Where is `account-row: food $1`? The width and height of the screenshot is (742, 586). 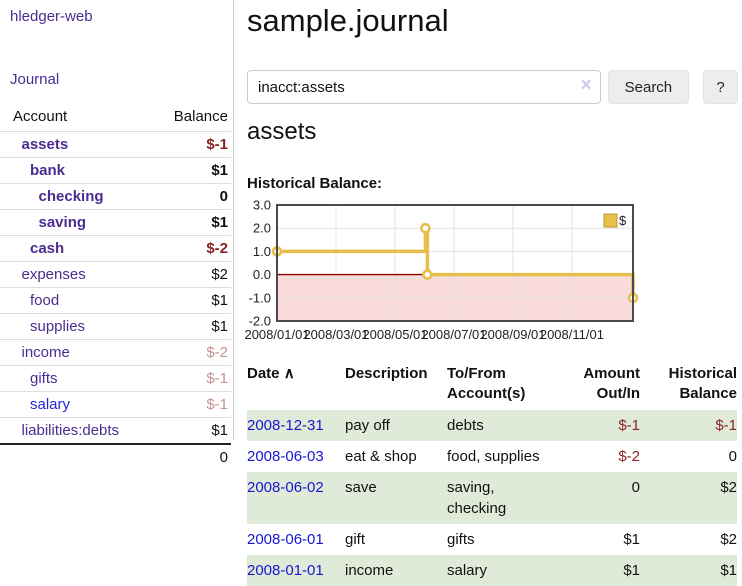 account-row: food $1 is located at coordinates (115, 300).